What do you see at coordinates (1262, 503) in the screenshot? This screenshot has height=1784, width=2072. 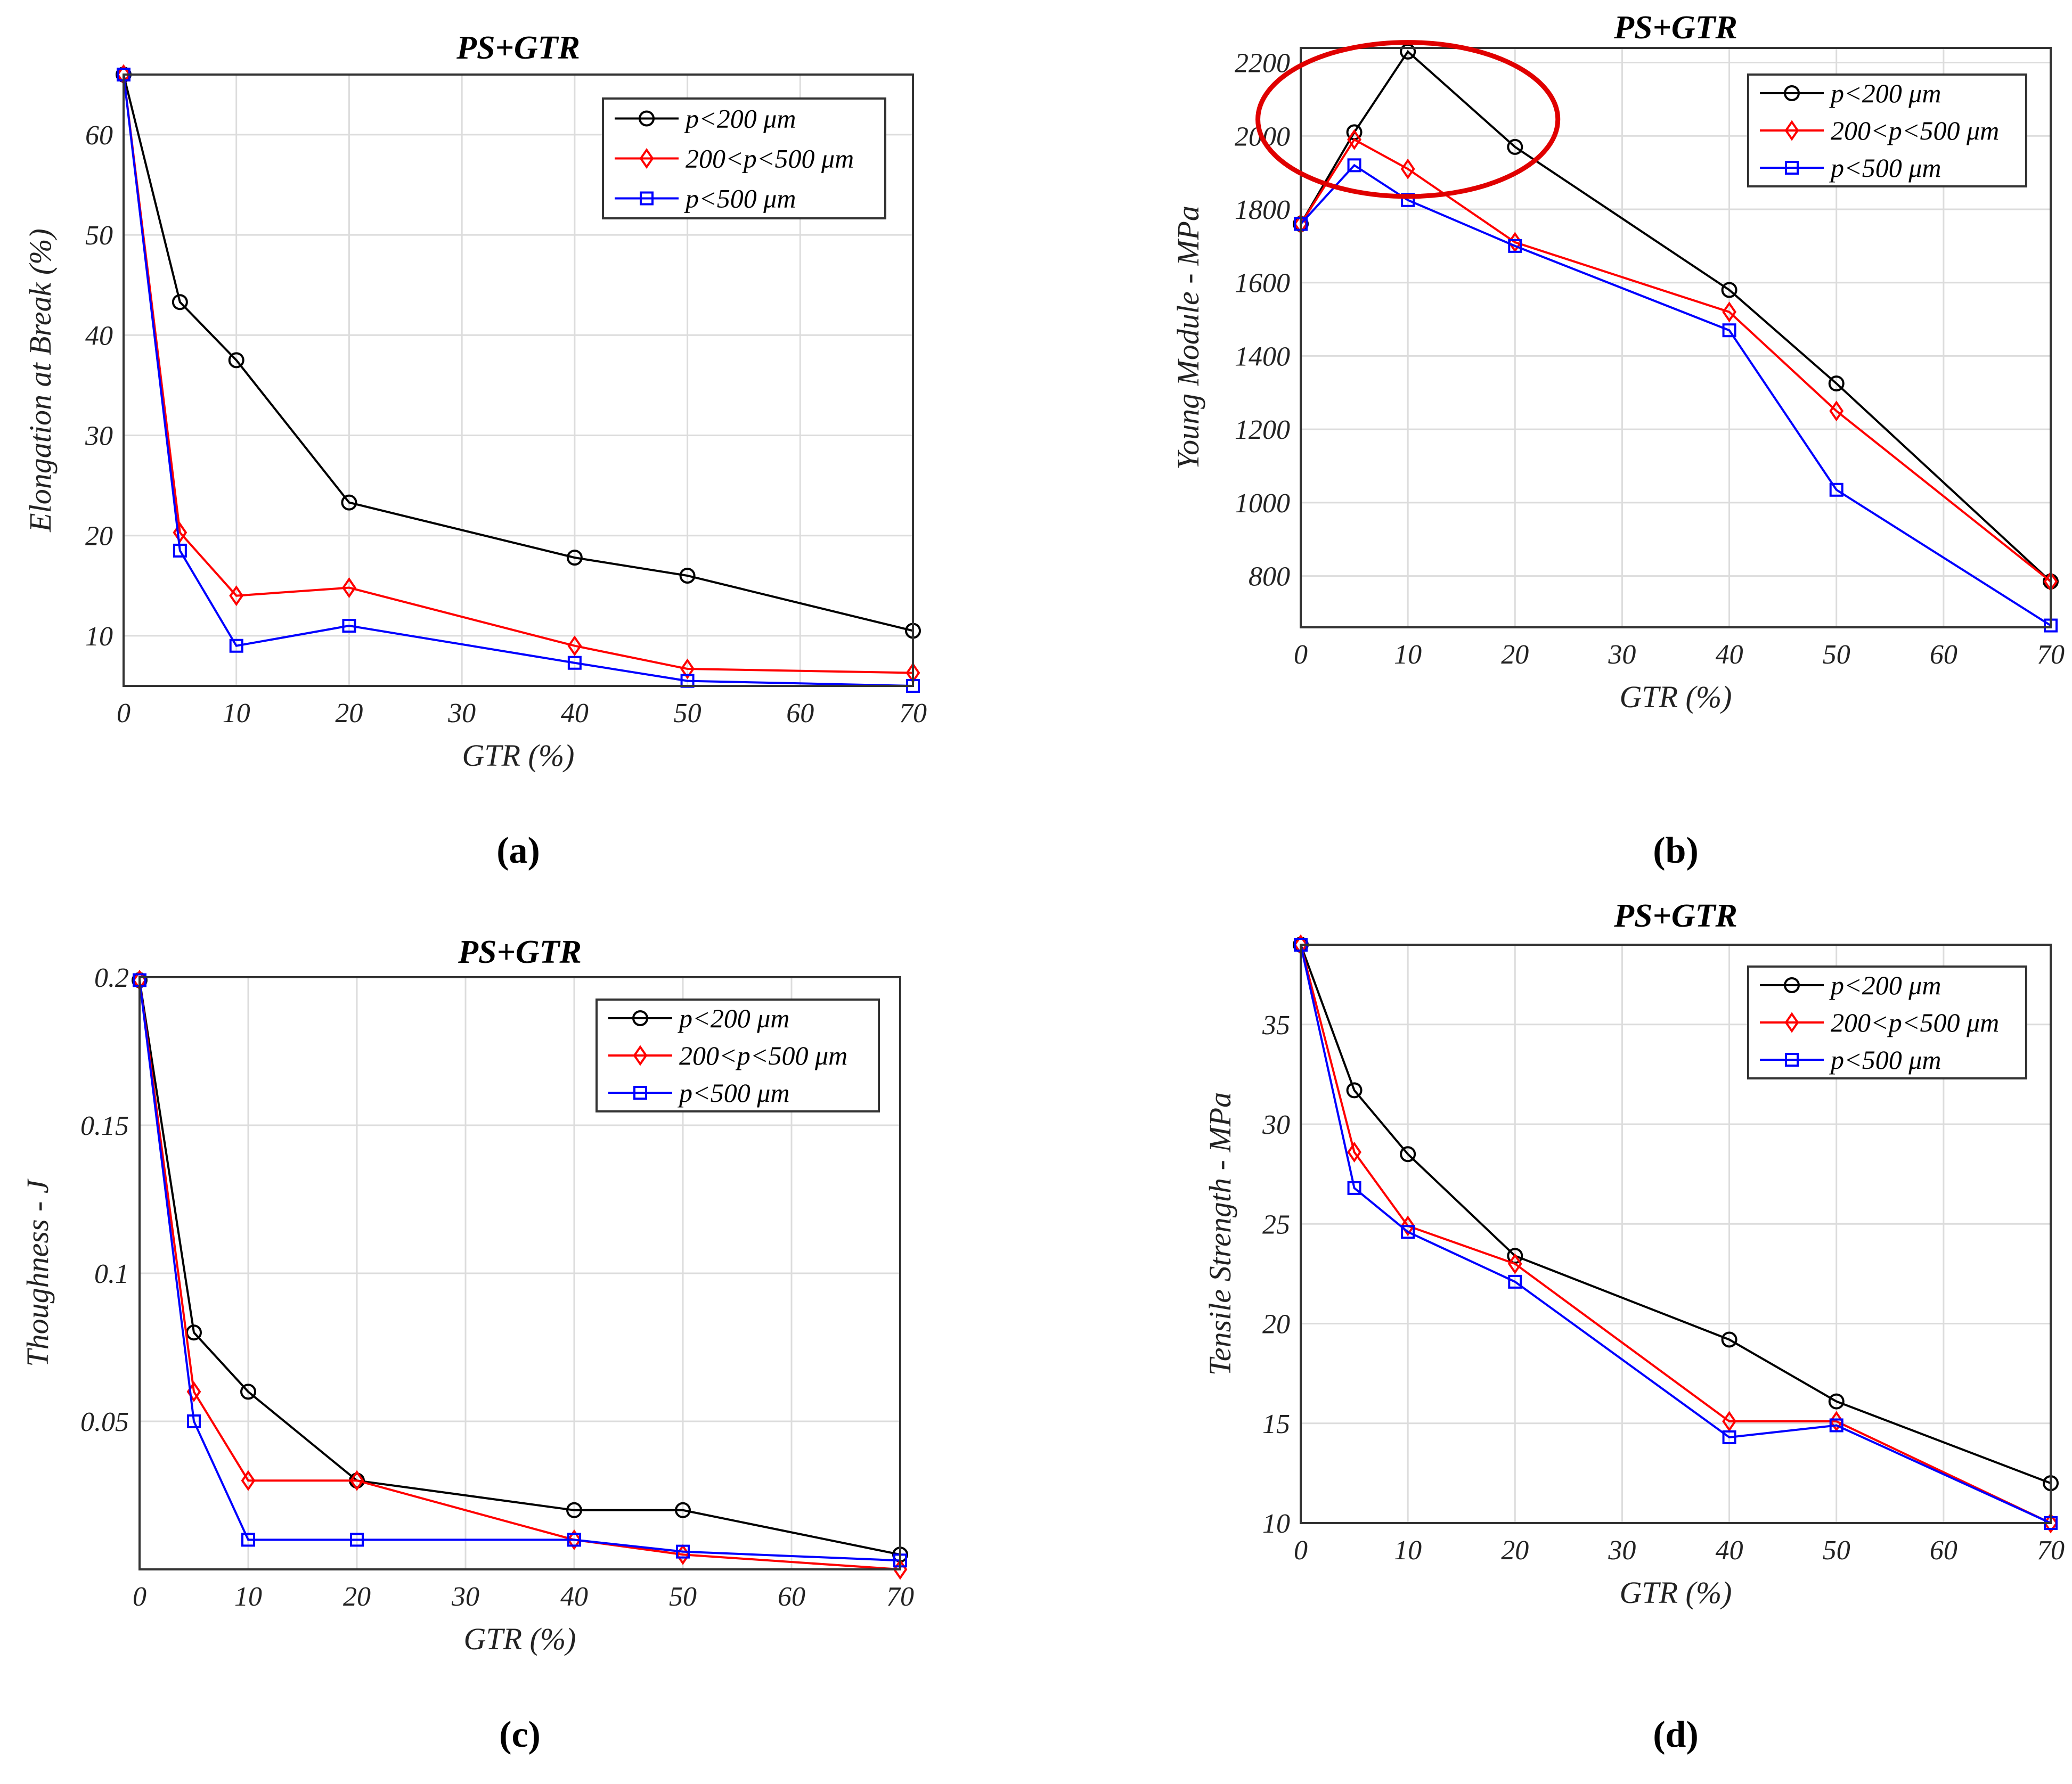 I see `y-tick-label: 1000` at bounding box center [1262, 503].